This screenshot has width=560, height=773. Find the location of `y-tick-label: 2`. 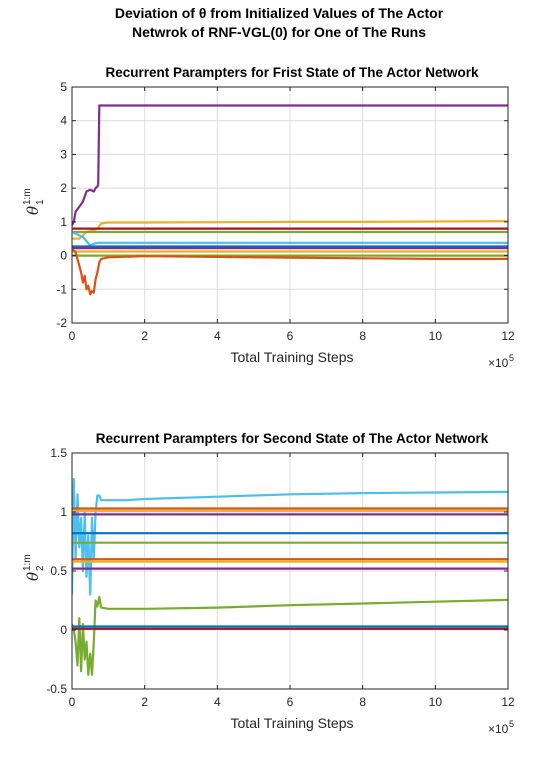

y-tick-label: 2 is located at coordinates (63, 188).